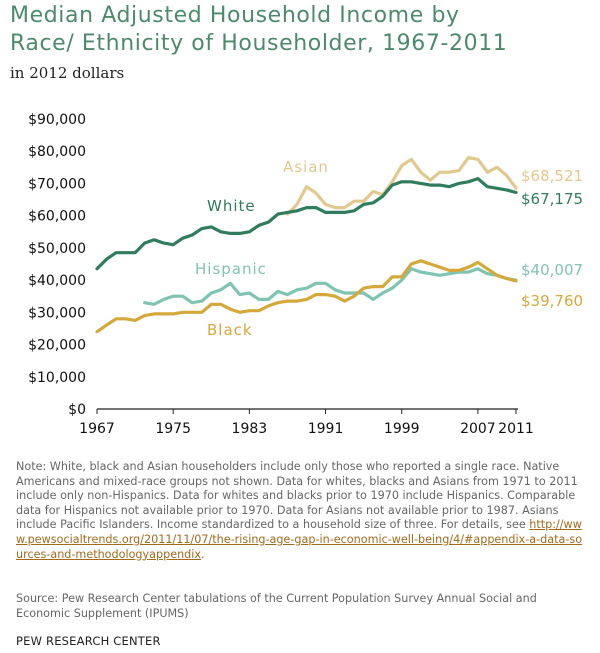 The width and height of the screenshot is (600, 653). What do you see at coordinates (57, 346) in the screenshot?
I see `y-tick-label: $20,000` at bounding box center [57, 346].